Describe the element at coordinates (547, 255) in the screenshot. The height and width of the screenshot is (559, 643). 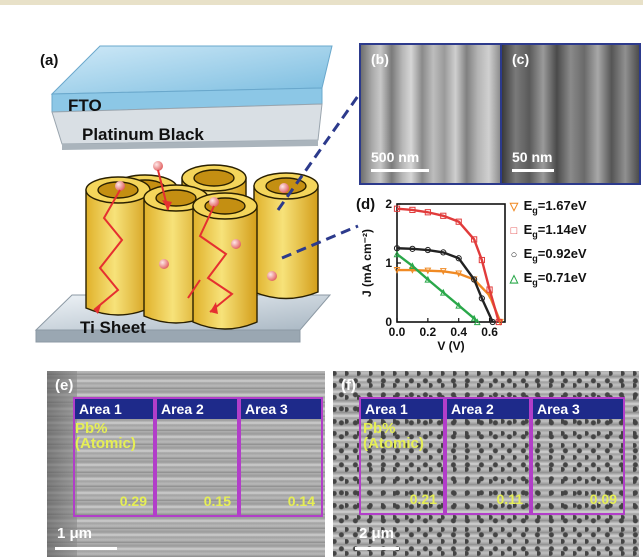
I see `legend-item: ○ Eg=0.92eV` at that location.